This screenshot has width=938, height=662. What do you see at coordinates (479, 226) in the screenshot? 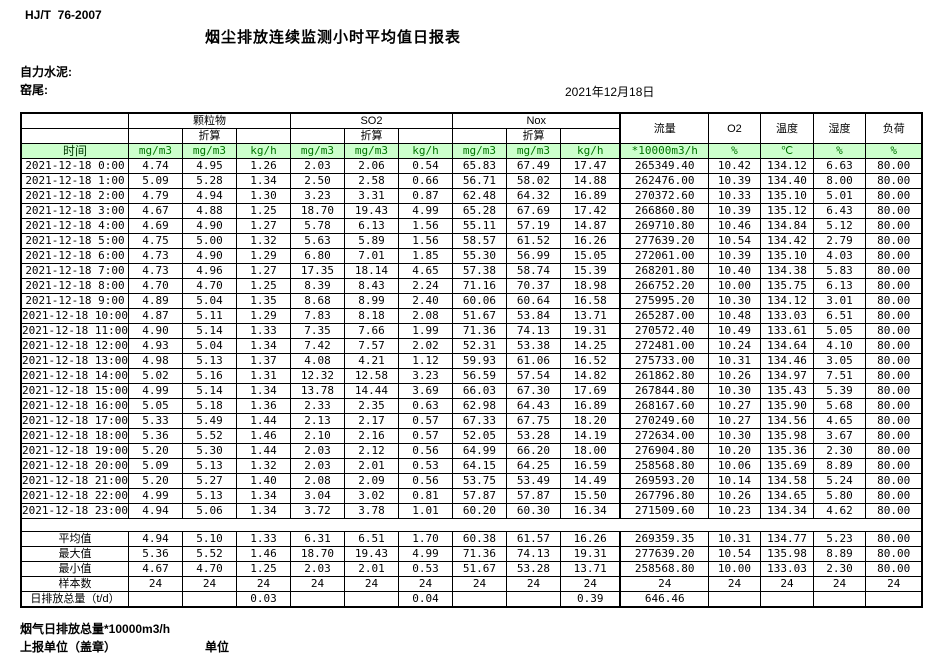
I see `value-cell: 55.11` at bounding box center [479, 226].